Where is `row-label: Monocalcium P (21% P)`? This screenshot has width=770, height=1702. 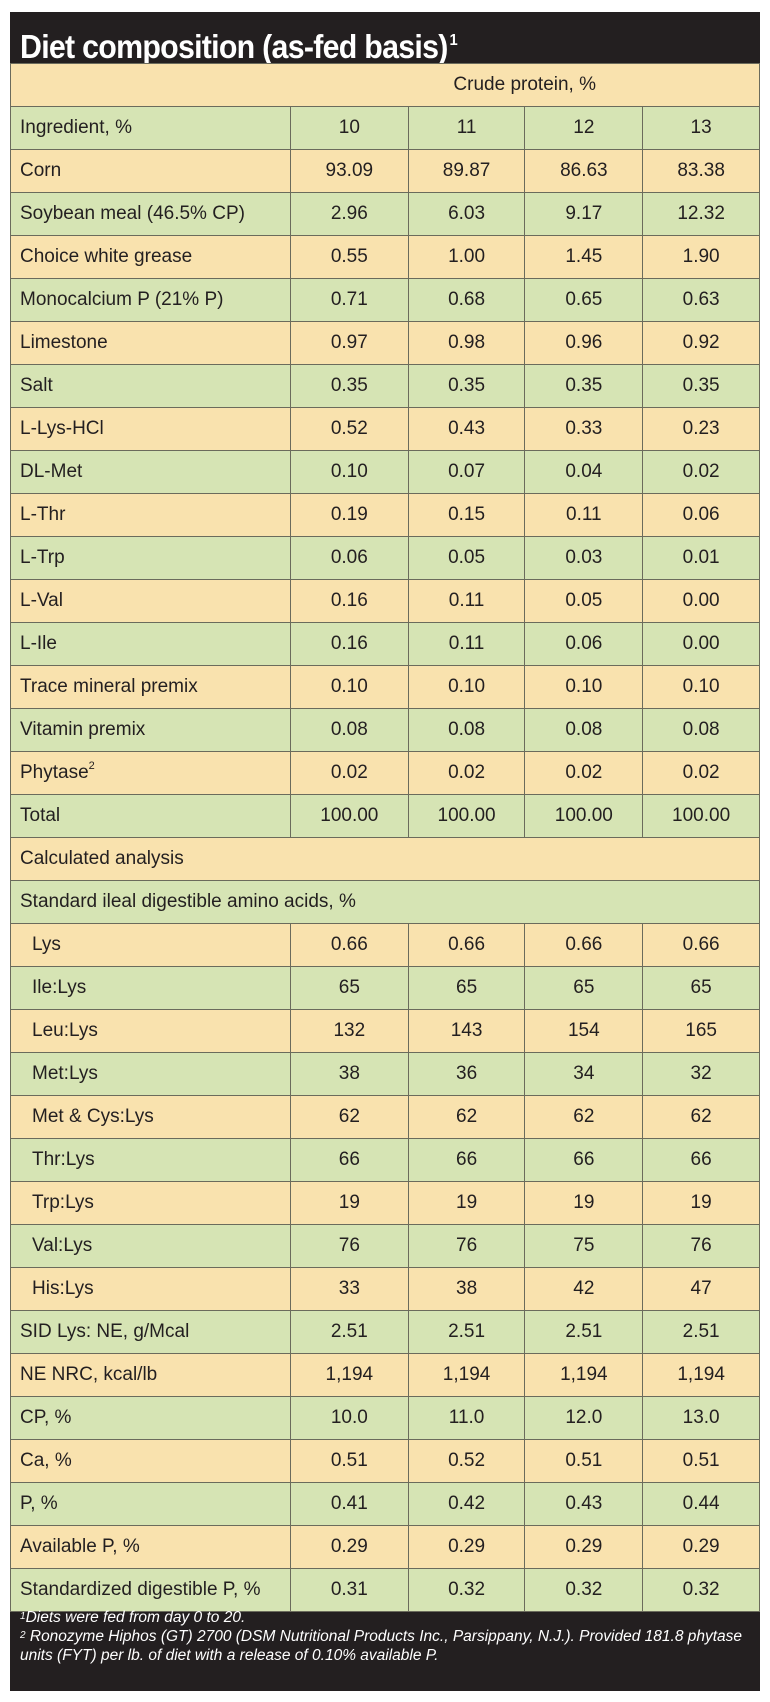 row-label: Monocalcium P (21% P) is located at coordinates (150, 300).